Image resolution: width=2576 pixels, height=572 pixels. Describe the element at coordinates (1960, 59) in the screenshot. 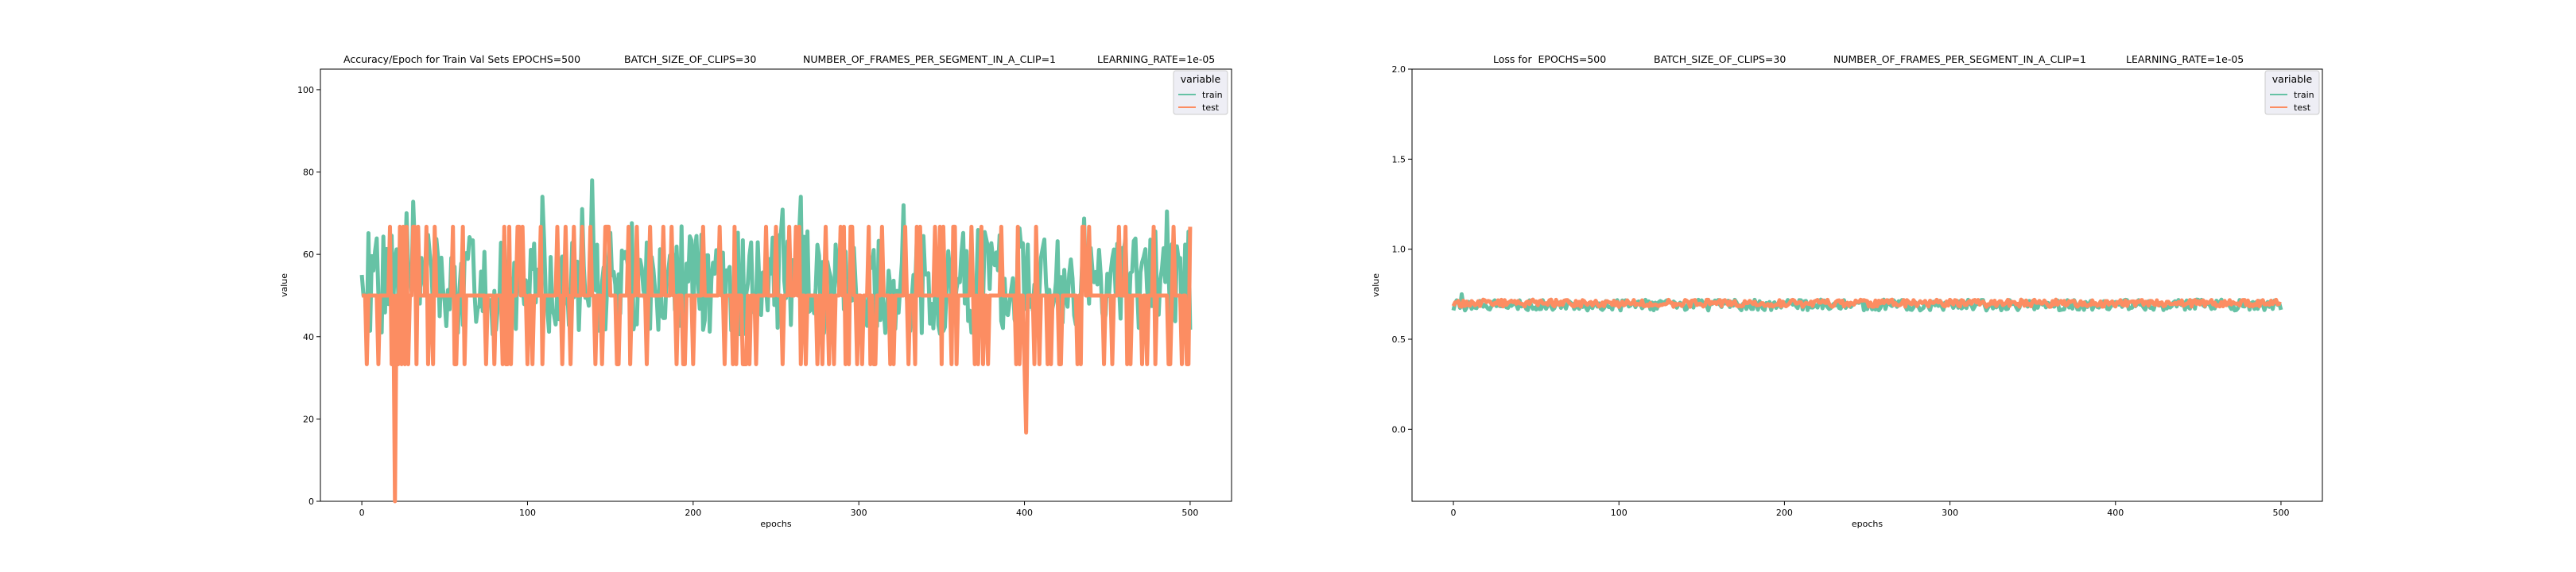

I see `loss-title-segment-2: NUMBER_OF_FRAMES_PER_SEGMENT_IN_A_CLIP=1` at that location.